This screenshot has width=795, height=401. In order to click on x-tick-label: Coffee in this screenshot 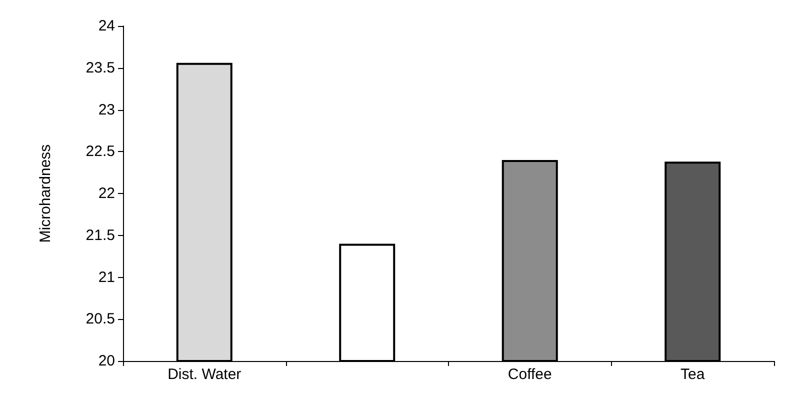, I will do `click(530, 374)`.